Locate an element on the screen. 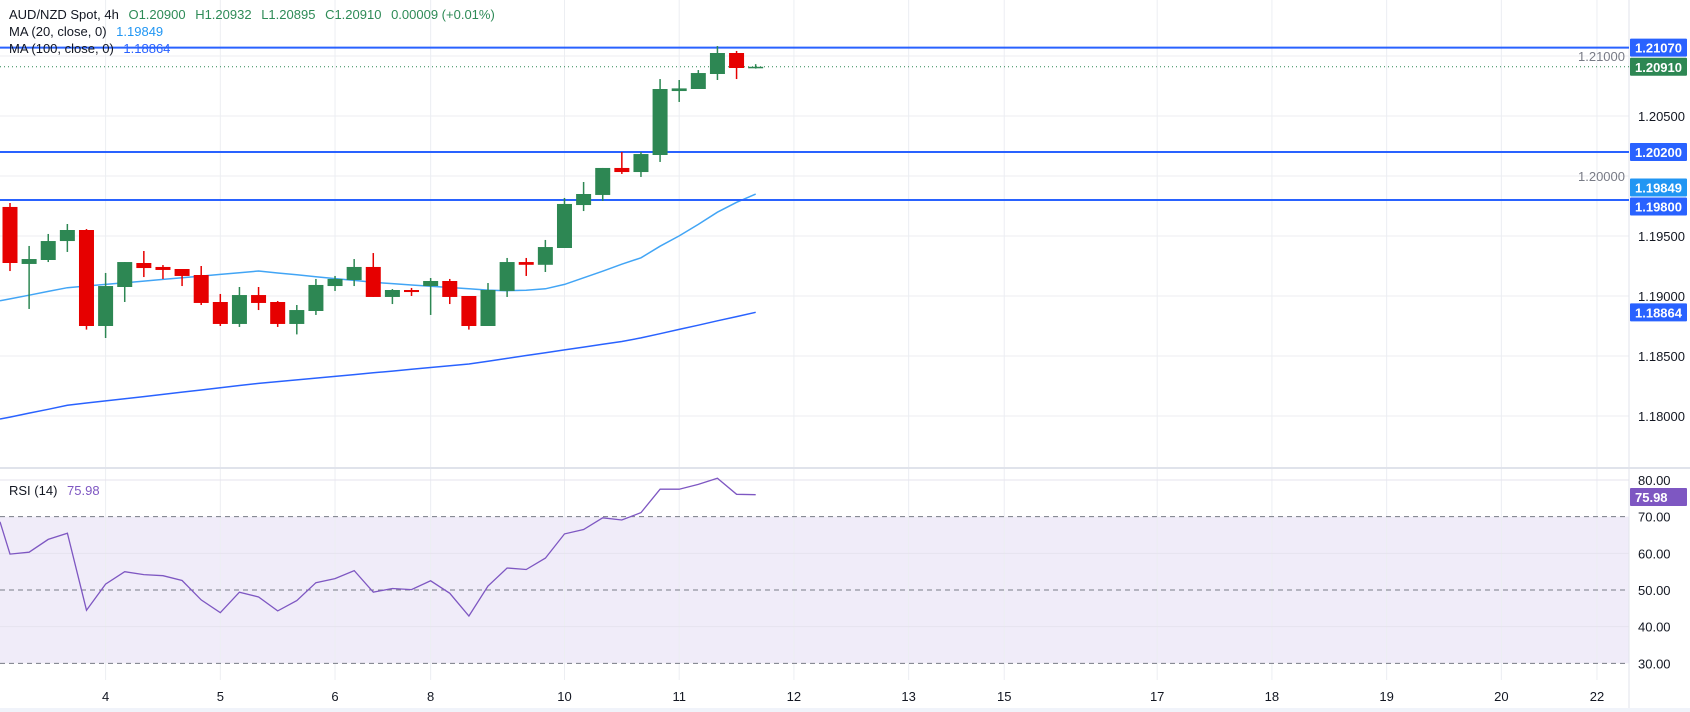  ma100-legend: MA (100, close, 0) 1.18864 is located at coordinates (92, 48).